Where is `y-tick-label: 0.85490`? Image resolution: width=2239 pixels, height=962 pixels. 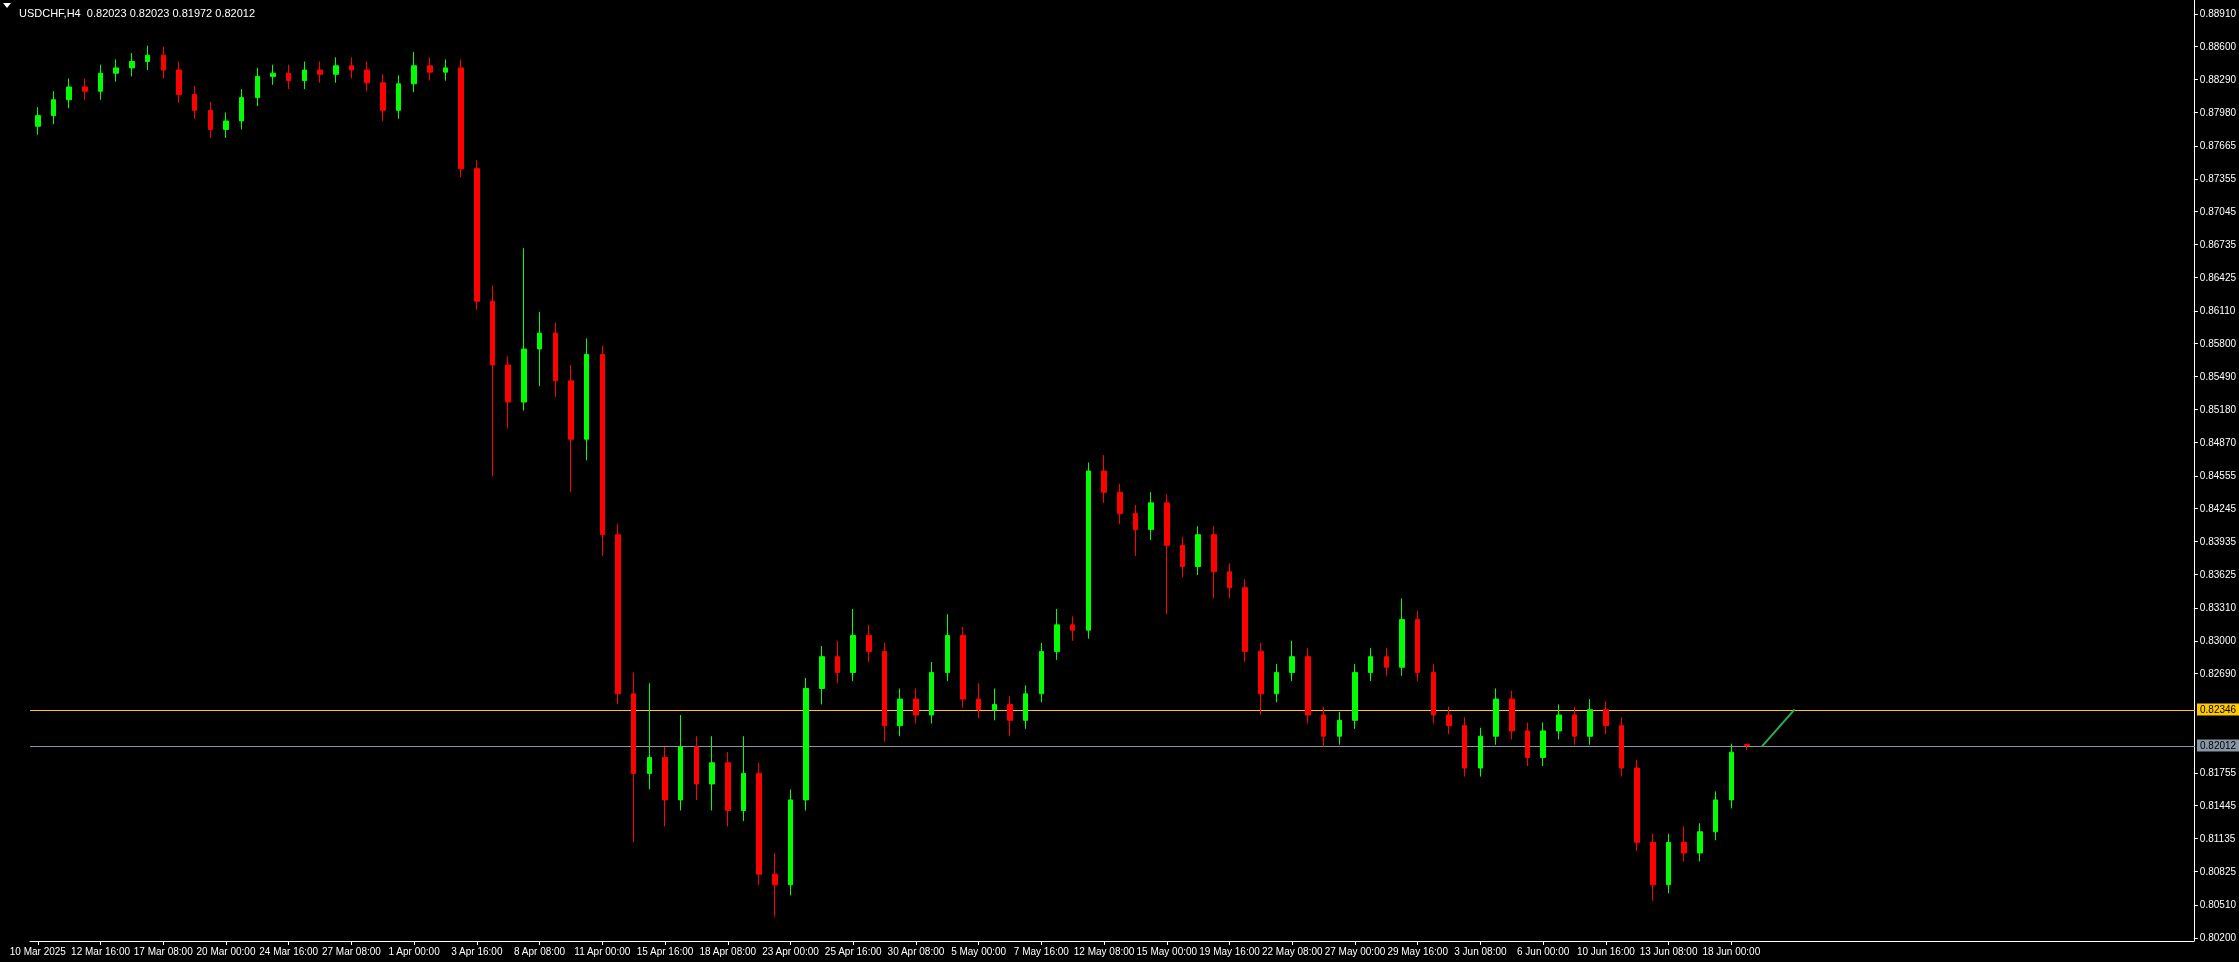 y-tick-label: 0.85490 is located at coordinates (2218, 377).